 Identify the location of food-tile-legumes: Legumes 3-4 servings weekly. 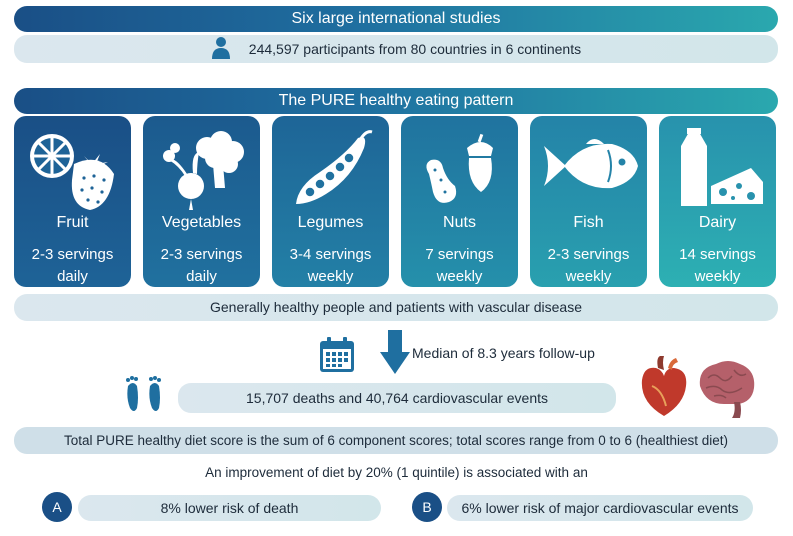
(330, 201).